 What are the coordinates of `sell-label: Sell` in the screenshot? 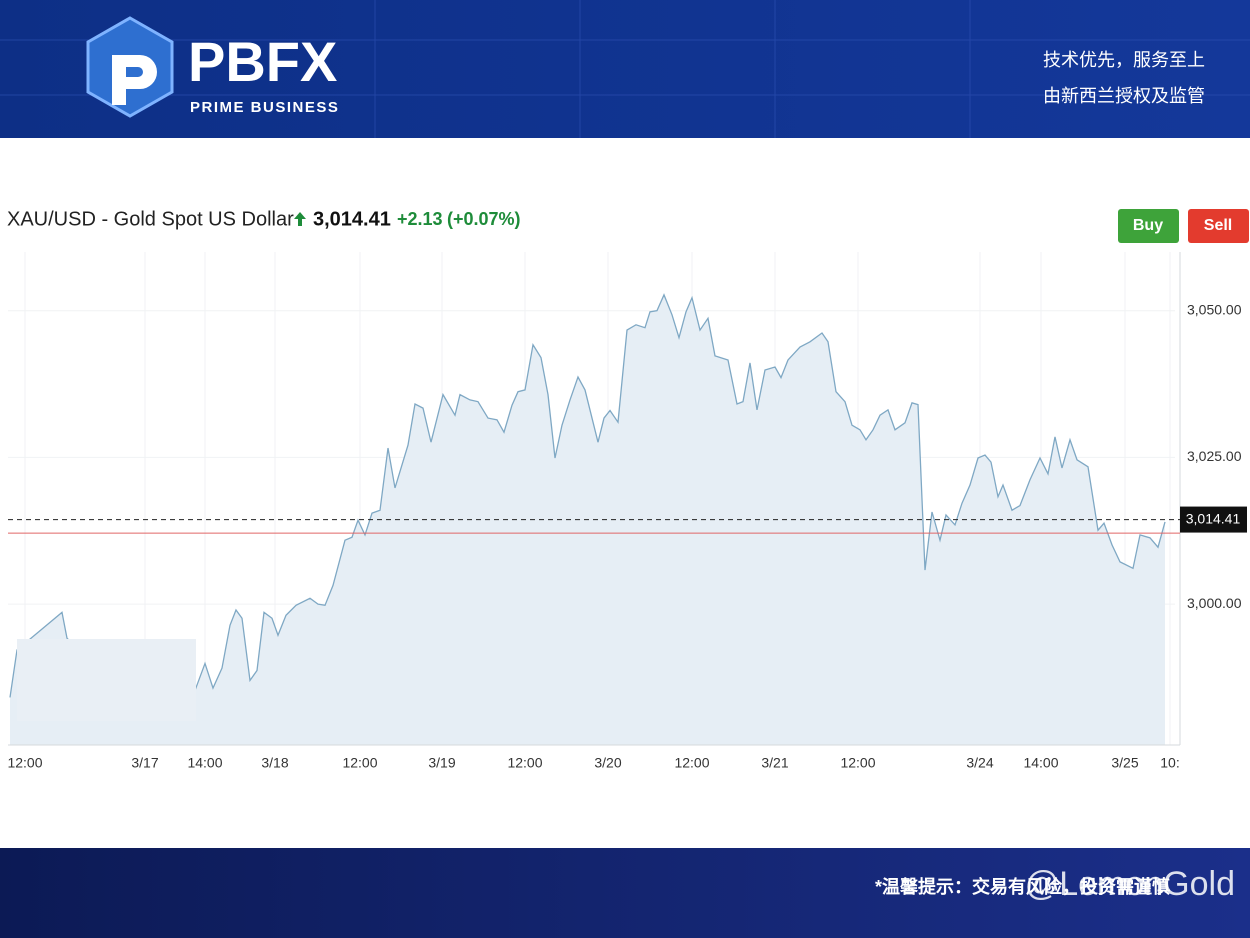 It's located at (1218, 225).